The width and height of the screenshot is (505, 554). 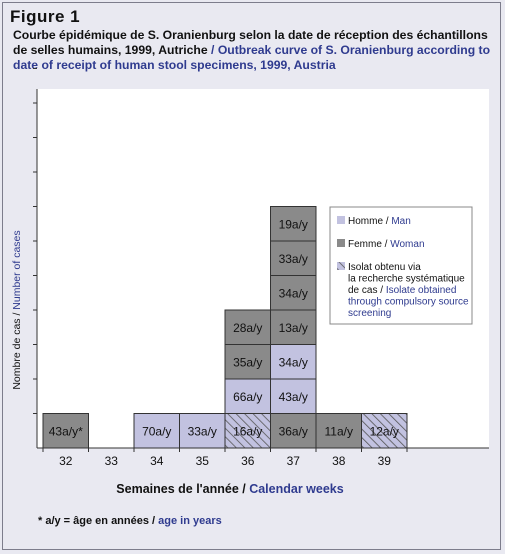 What do you see at coordinates (385, 461) in the screenshot?
I see `x-tick-label: 39` at bounding box center [385, 461].